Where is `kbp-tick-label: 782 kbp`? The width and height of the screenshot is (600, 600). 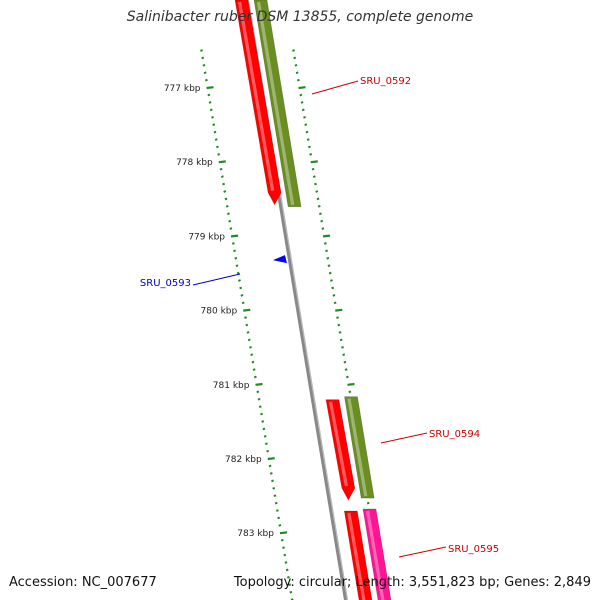 kbp-tick-label: 782 kbp is located at coordinates (243, 460).